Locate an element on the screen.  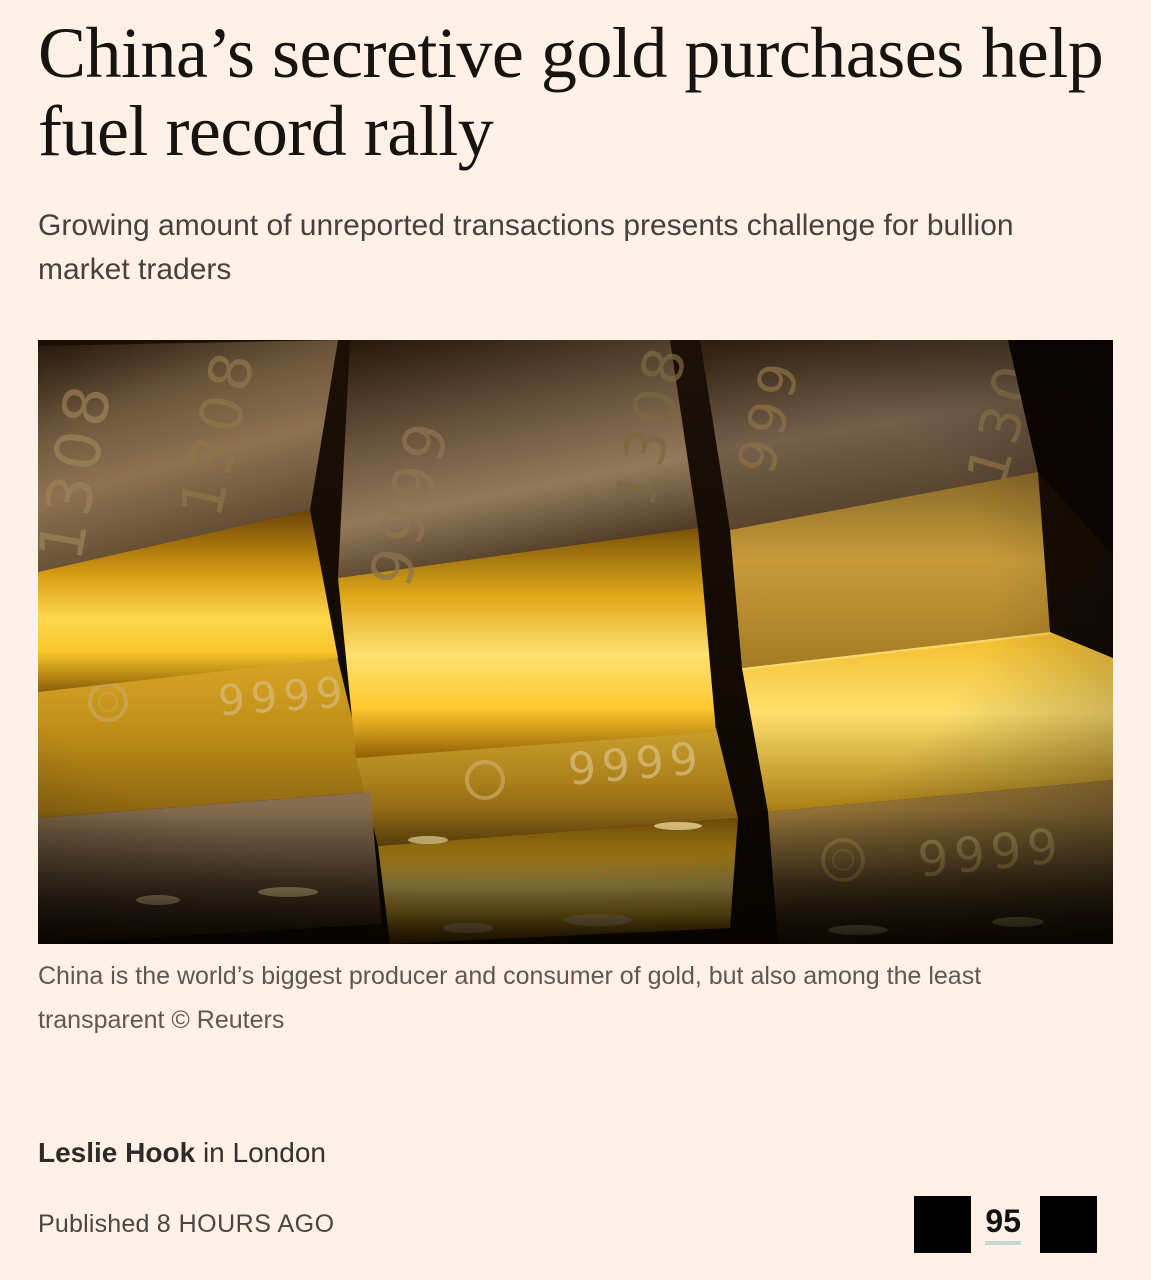
meta-row: Published 8 HOURS AGO 95 is located at coordinates (575, 1224).